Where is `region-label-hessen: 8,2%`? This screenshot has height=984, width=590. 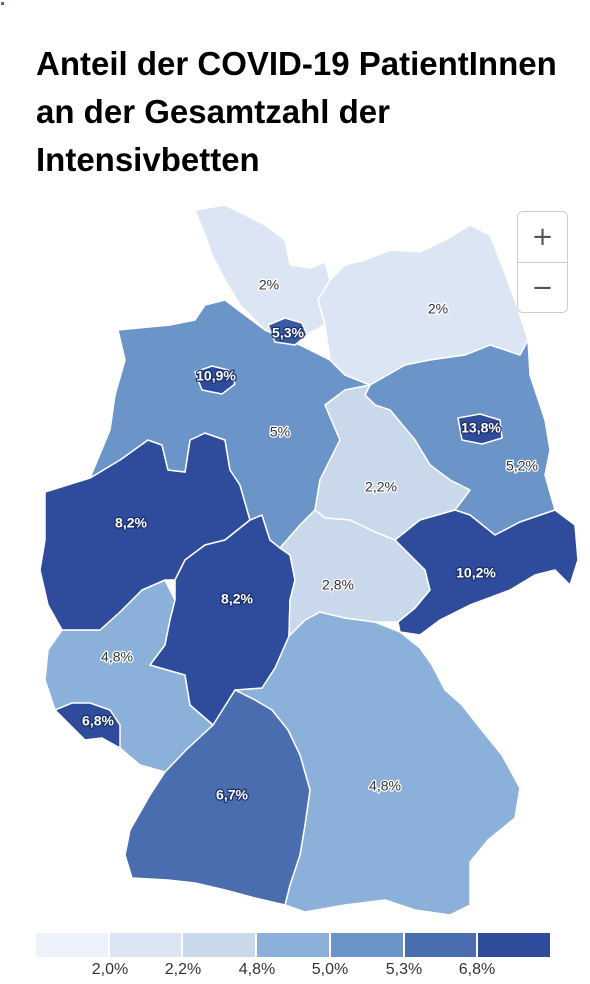
region-label-hessen: 8,2% is located at coordinates (237, 599).